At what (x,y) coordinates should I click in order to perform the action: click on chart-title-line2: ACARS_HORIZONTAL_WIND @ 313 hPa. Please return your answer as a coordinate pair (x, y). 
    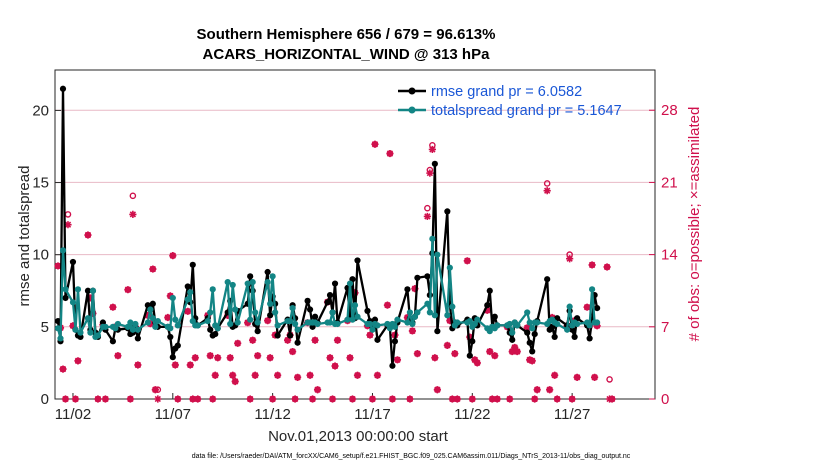
    Looking at the image, I should click on (347, 54).